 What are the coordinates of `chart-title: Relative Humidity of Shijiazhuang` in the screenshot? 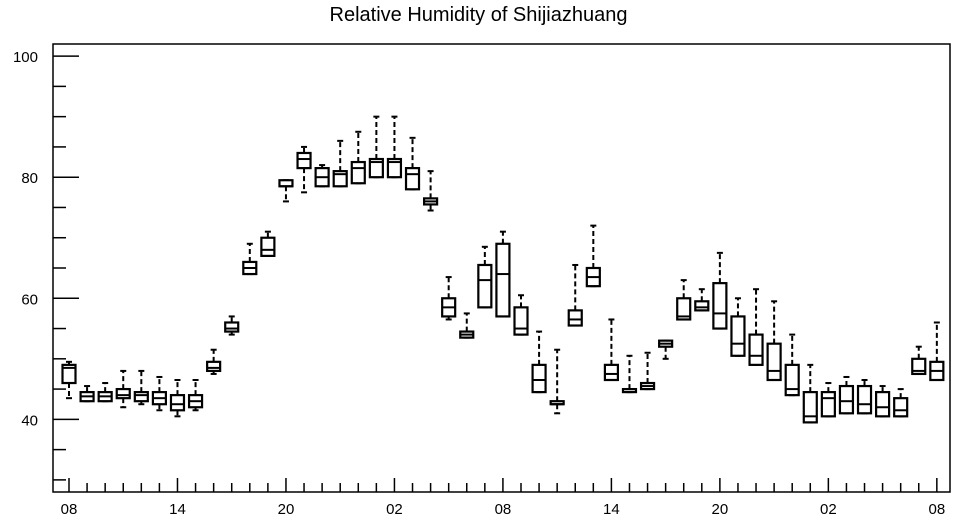 It's located at (478, 15).